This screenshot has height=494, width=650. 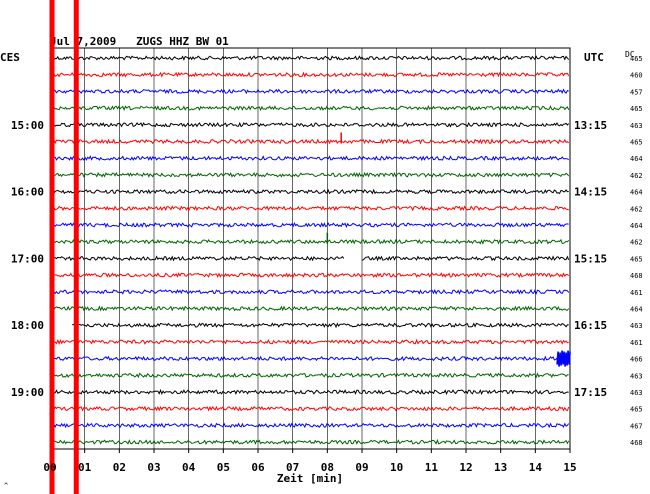 What do you see at coordinates (465, 467) in the screenshot?
I see `x-tick-label: 12` at bounding box center [465, 467].